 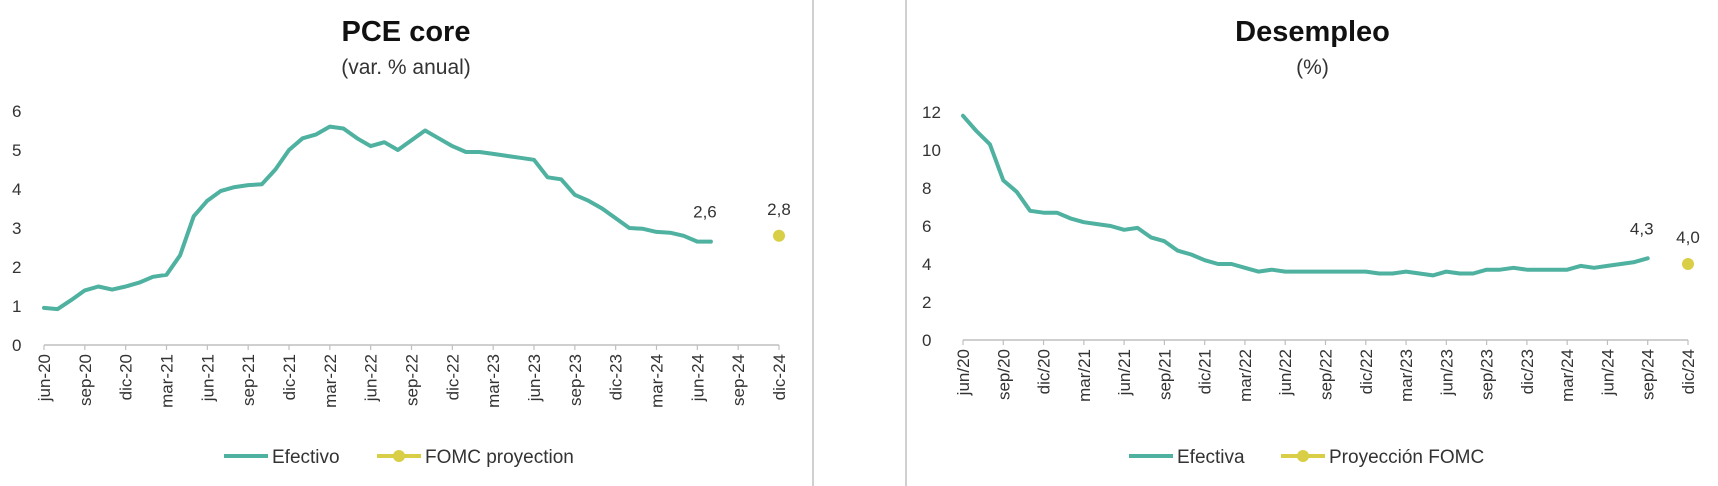 What do you see at coordinates (616, 377) in the screenshot?
I see `x-tick-label: dic-23` at bounding box center [616, 377].